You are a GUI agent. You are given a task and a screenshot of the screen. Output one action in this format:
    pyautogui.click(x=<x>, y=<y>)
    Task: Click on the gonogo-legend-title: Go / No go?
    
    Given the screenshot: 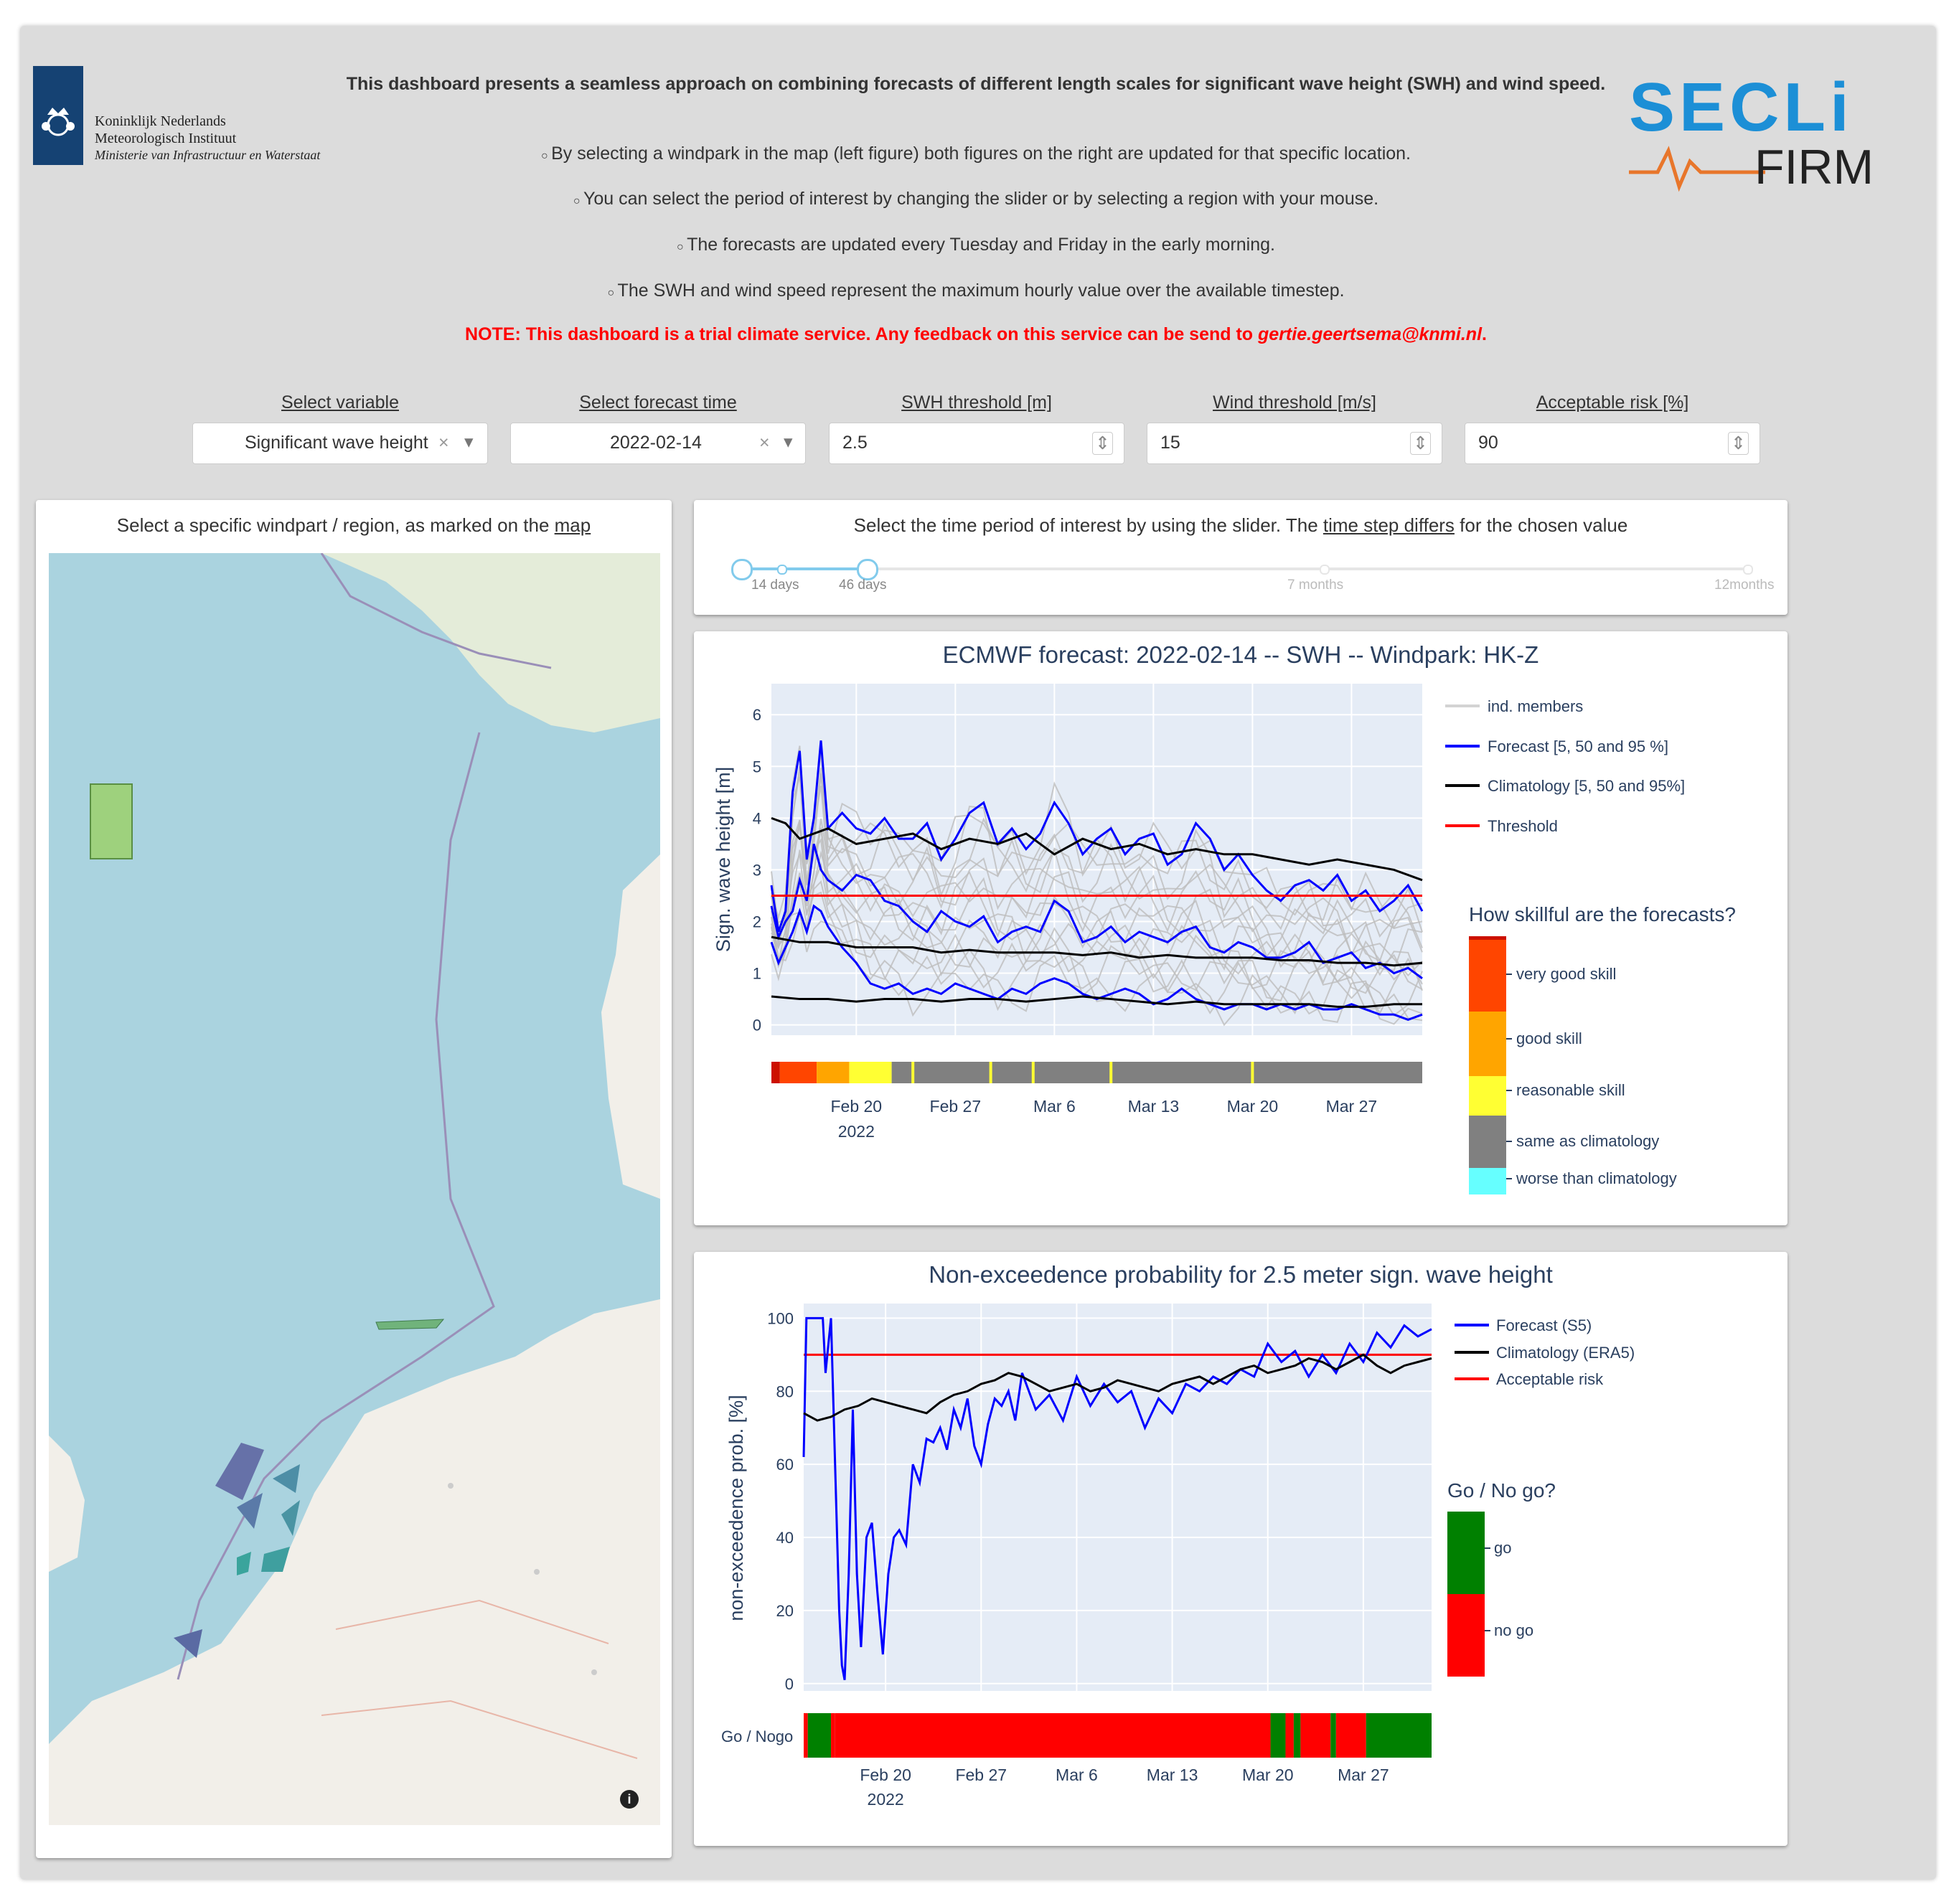 What is the action you would take?
    pyautogui.click(x=1501, y=1490)
    